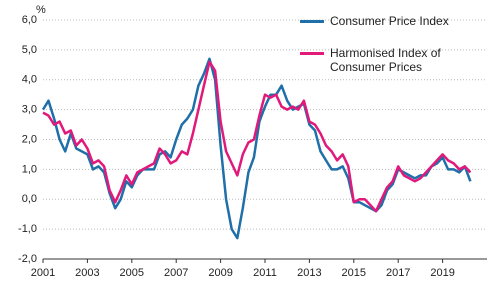 Image resolution: width=491 pixels, height=302 pixels. I want to click on y-tick-label: 6,0, so click(29, 20).